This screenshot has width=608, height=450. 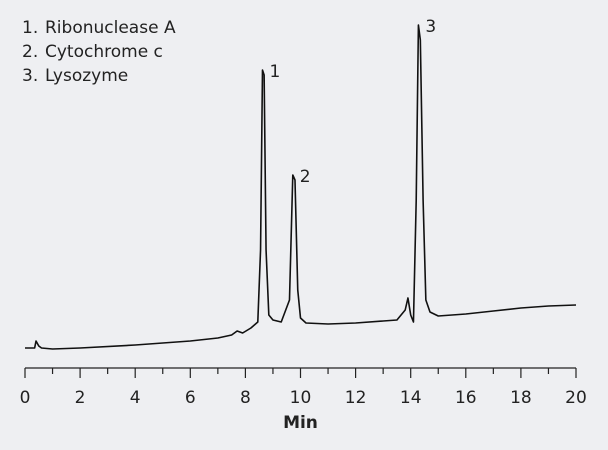 What do you see at coordinates (430, 27) in the screenshot?
I see `peak-label: 3` at bounding box center [430, 27].